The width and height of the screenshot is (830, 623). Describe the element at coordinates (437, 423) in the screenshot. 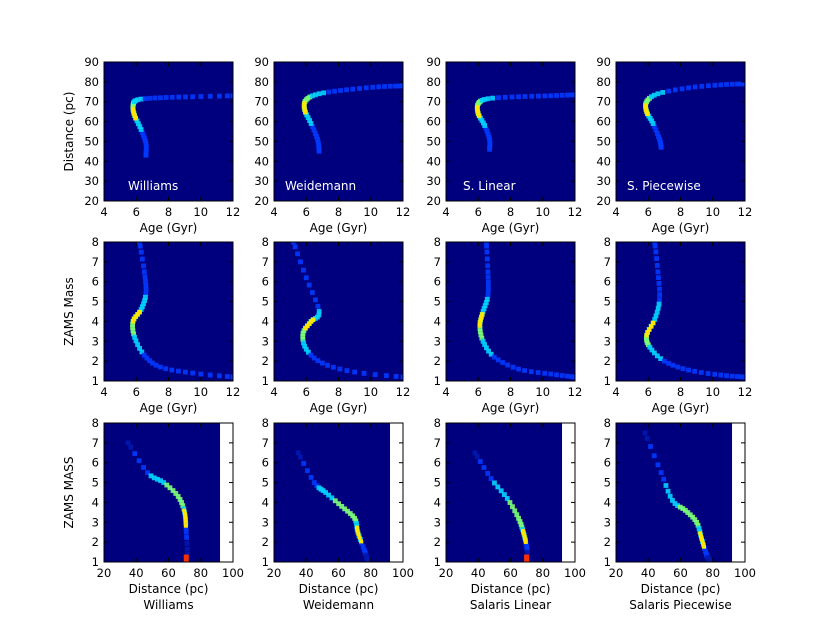

I see `y-tick-label: 8` at that location.